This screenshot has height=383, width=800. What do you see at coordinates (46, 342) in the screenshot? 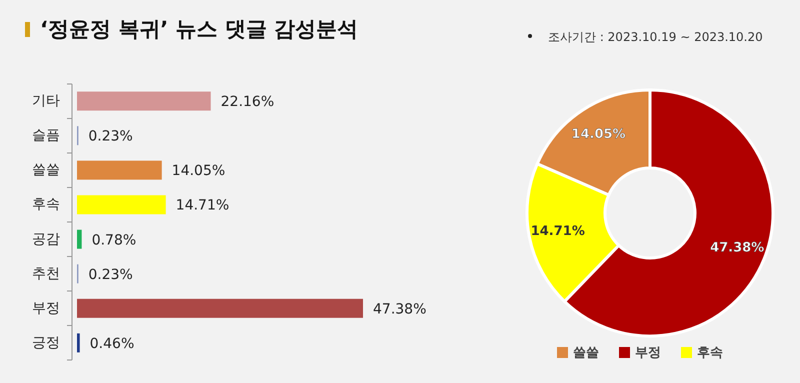
I see `y-tick-label: 긍정` at bounding box center [46, 342].